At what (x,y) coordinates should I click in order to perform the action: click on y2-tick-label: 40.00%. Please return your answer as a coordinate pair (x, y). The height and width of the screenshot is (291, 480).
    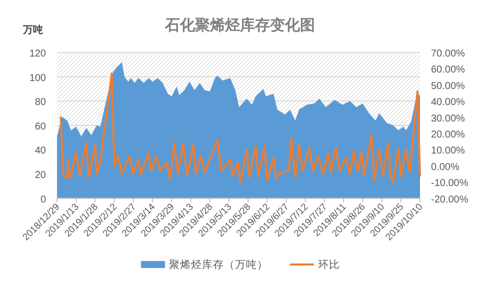
    Looking at the image, I should click on (448, 102).